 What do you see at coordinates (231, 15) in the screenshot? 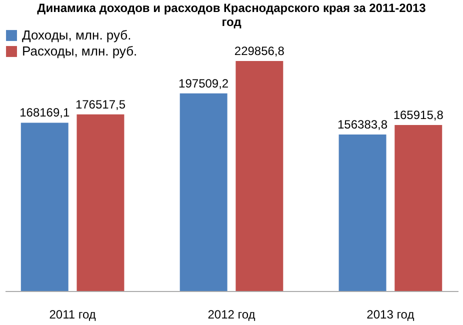
I see `chart-title: Динамика доходов и расходов Краснодарского края за 2011-2013 год` at bounding box center [231, 15].